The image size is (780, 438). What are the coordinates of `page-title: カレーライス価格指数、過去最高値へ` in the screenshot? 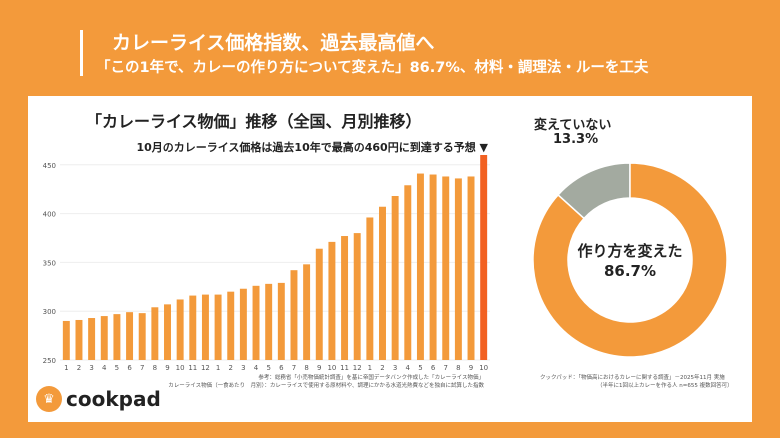 It's located at (273, 43).